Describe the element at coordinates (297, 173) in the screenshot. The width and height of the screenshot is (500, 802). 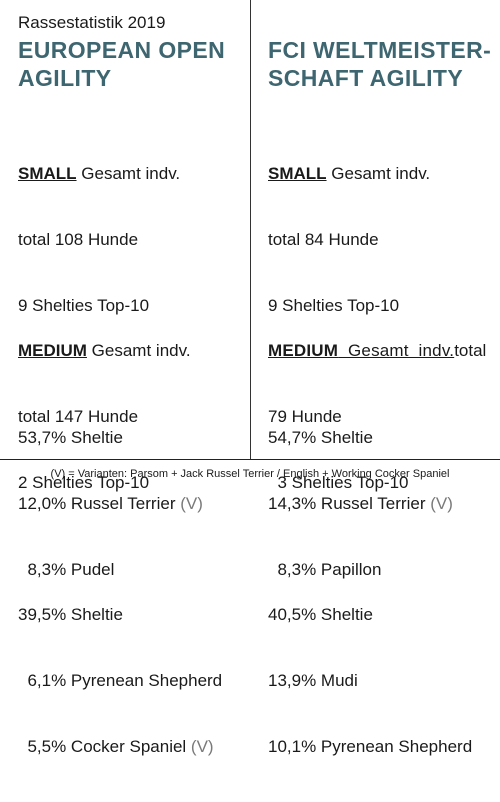
I see `right-small-label: SMALL` at that location.